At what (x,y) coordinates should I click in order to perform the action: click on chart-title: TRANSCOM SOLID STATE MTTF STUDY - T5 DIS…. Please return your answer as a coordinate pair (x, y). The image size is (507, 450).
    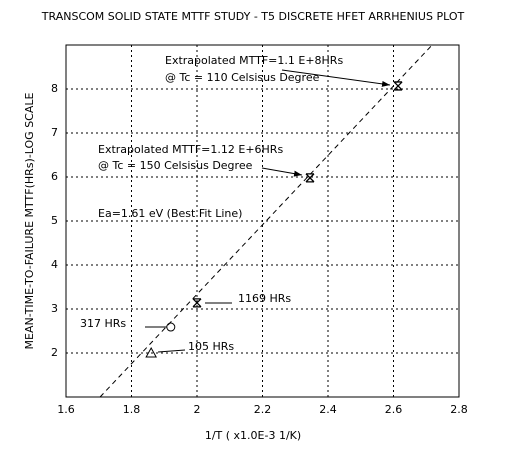
    Looking at the image, I should click on (253, 16).